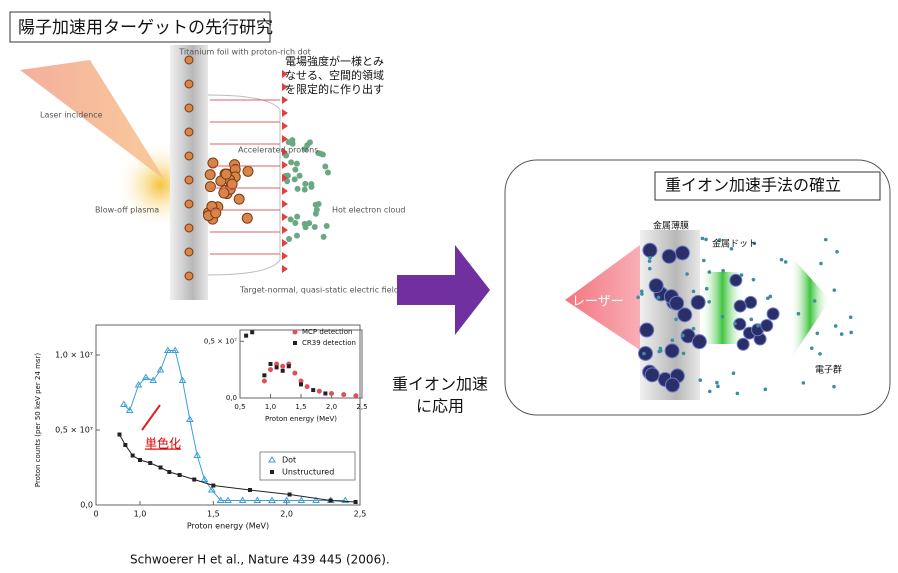 The image size is (898, 573). Describe the element at coordinates (598, 302) in the screenshot. I see `laser-label: レーザー` at that location.